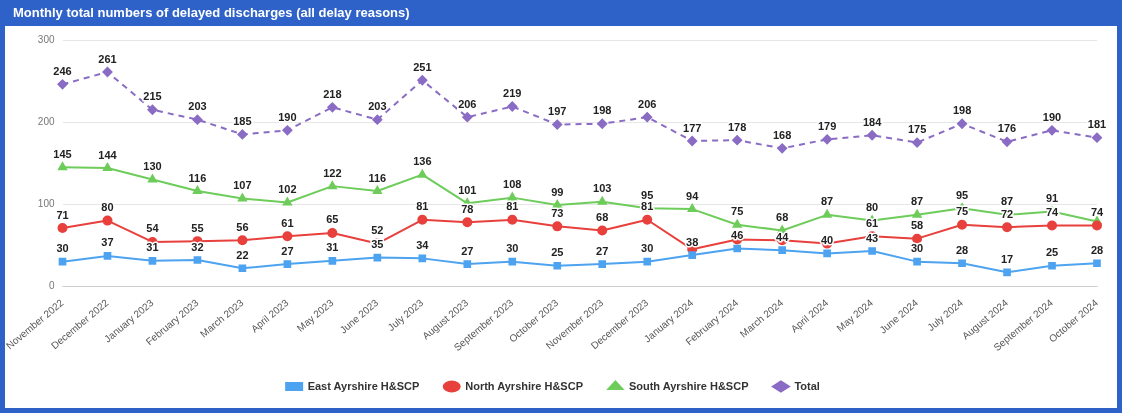  What do you see at coordinates (242, 184) in the screenshot?
I see `data-label: 107` at bounding box center [242, 184].